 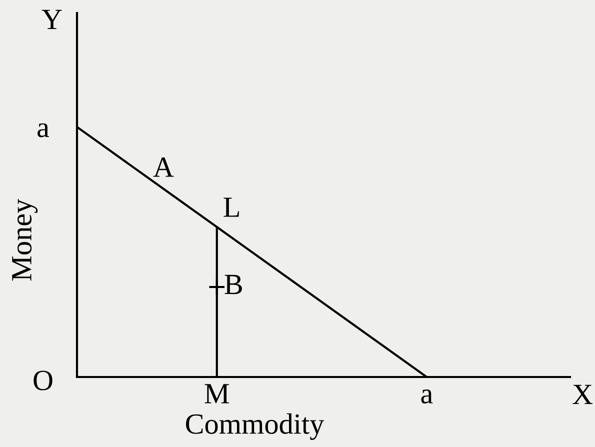 I want to click on text: X, so click(x=582, y=394).